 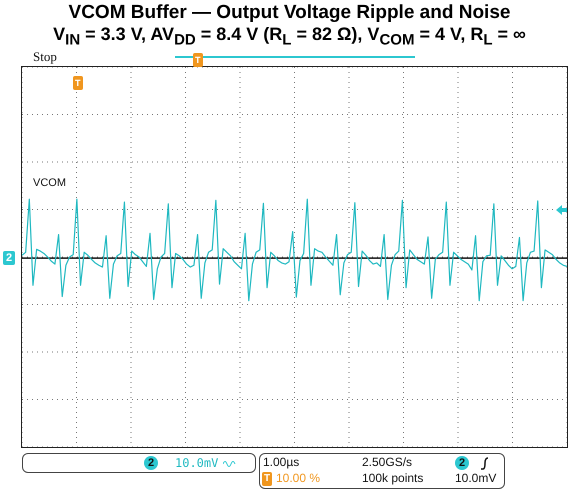 I want to click on text: 2.50GS/s, so click(x=387, y=462).